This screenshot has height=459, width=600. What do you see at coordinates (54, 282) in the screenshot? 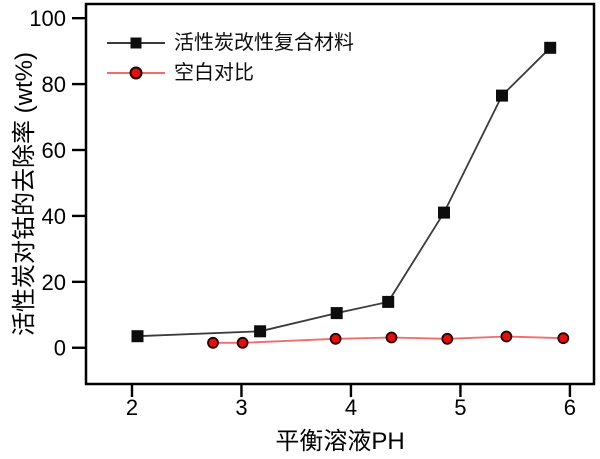
I see `y-tick-label: 20` at bounding box center [54, 282].